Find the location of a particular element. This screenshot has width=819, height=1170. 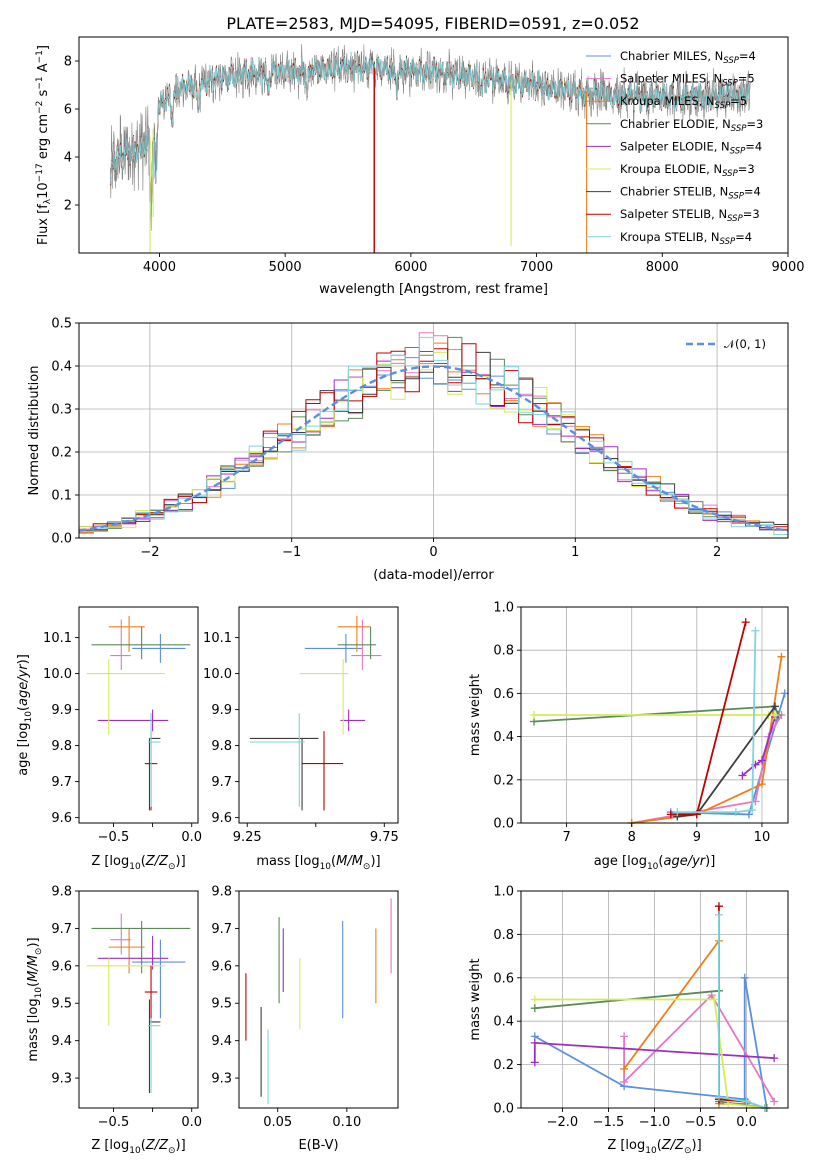

x-axis-label: mass [log10(M/M⊙)] is located at coordinates (318, 863).